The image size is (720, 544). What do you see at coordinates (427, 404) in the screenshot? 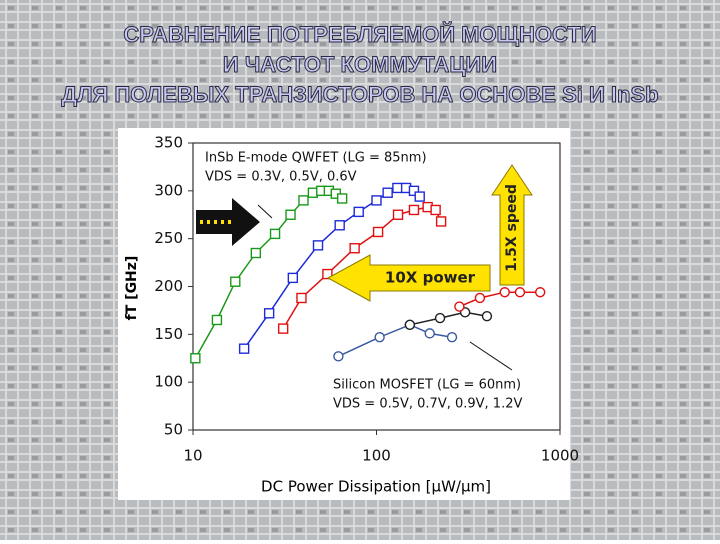
I see `annotation: VDS = 0.5V, 0.7V, 0.9V, 1.2V` at bounding box center [427, 404].